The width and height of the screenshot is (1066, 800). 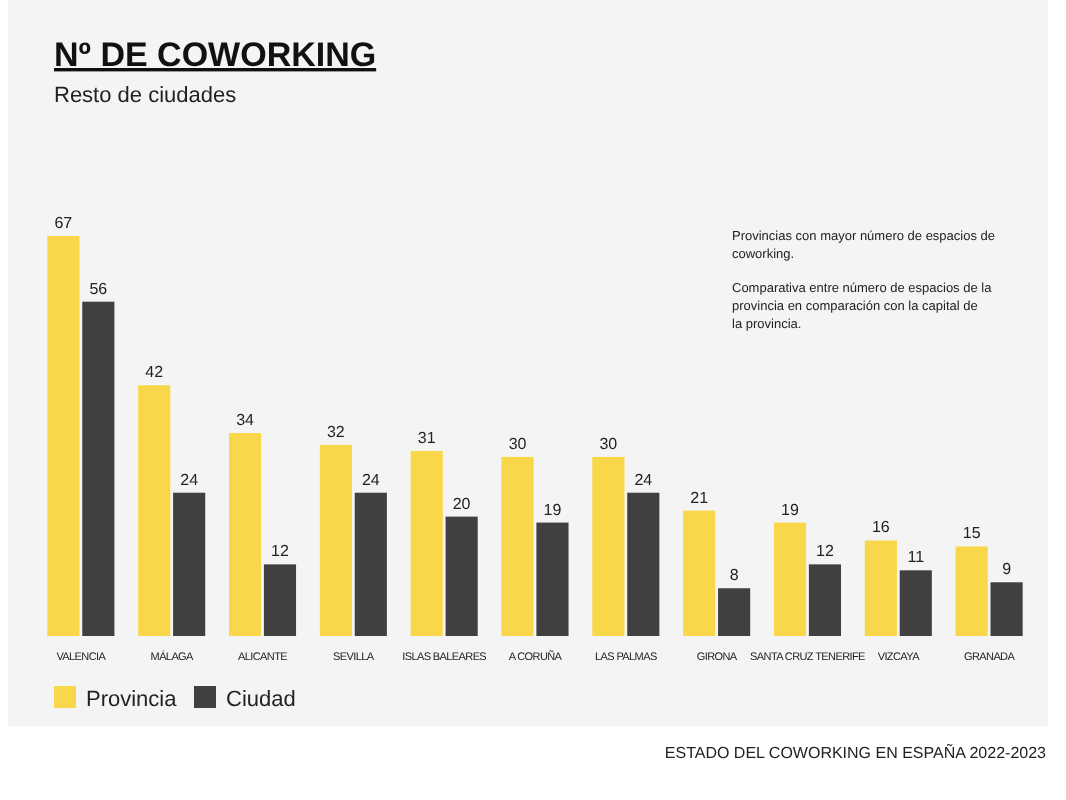 I want to click on chart-subtitle: Resto de ciudades, so click(x=146, y=96).